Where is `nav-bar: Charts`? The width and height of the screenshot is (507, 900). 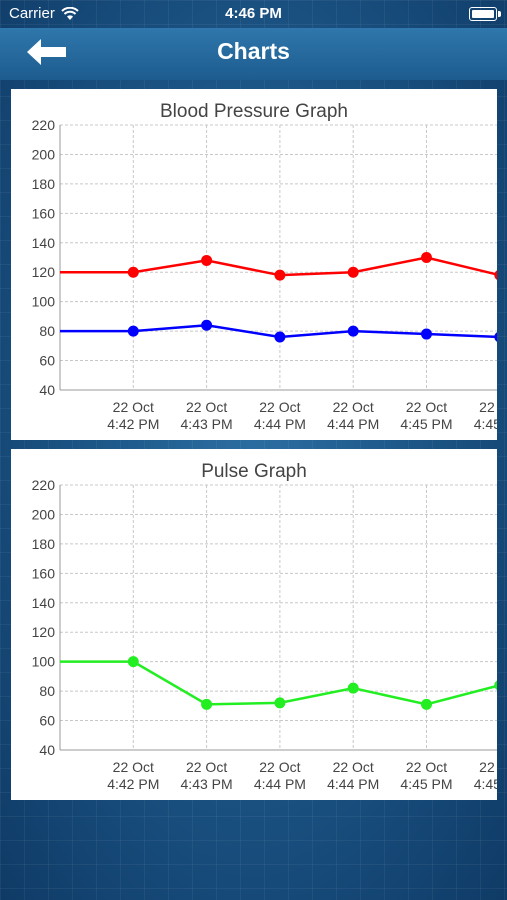
nav-bar: Charts is located at coordinates (253, 54).